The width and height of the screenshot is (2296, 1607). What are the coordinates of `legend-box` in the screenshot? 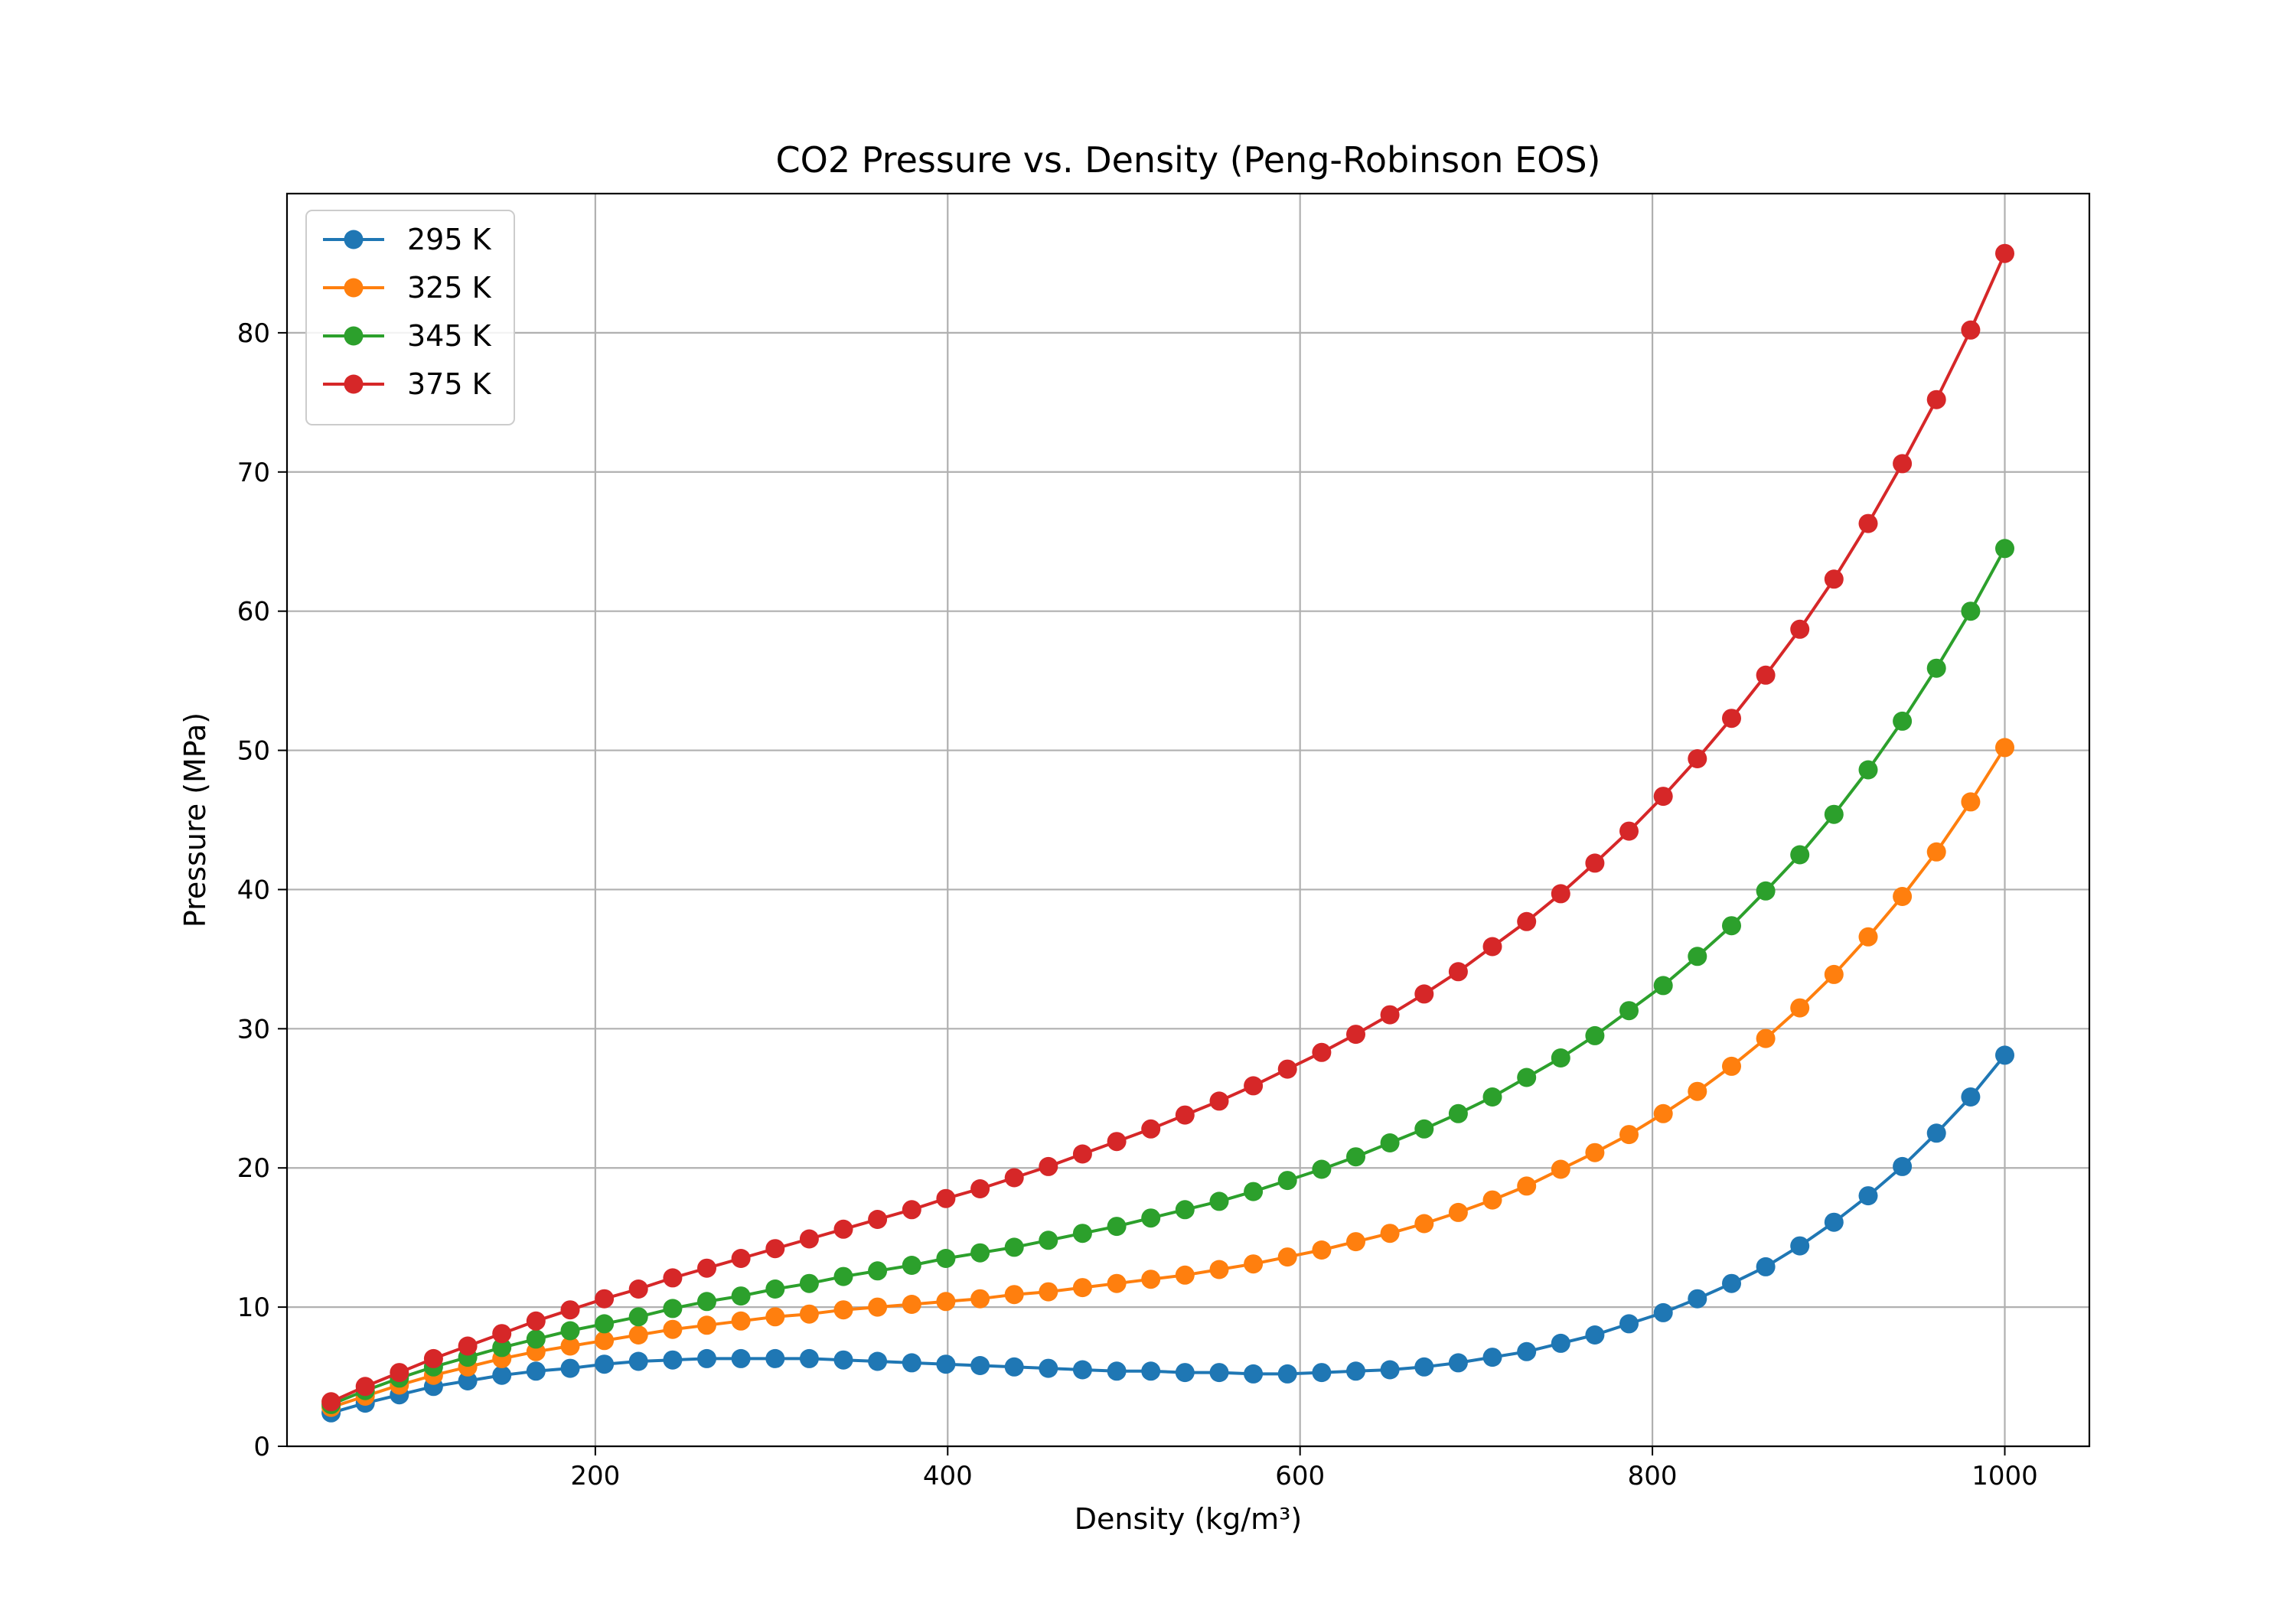 It's located at (410, 317).